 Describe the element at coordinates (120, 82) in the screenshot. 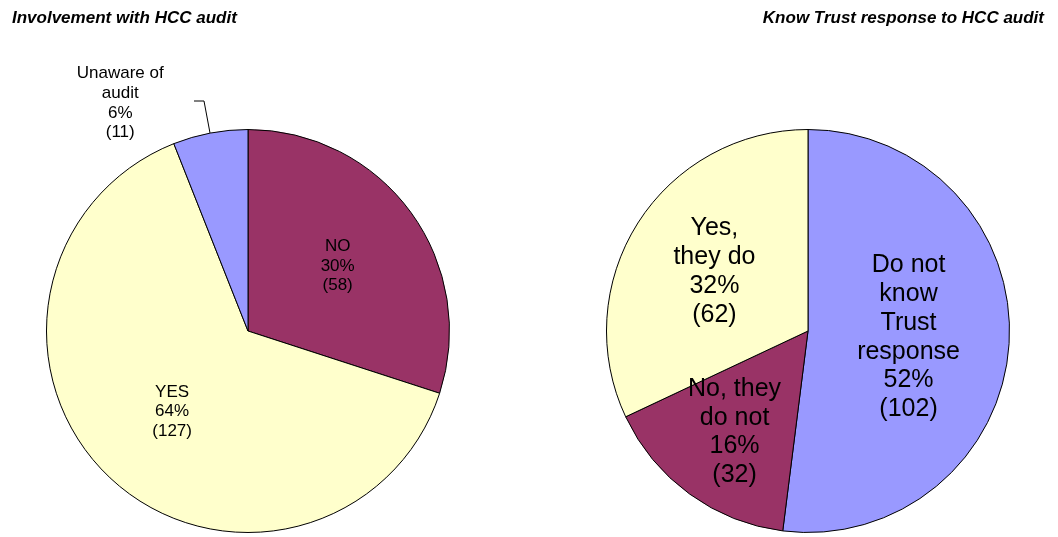

I see `slice-label: Unaware of audit` at that location.